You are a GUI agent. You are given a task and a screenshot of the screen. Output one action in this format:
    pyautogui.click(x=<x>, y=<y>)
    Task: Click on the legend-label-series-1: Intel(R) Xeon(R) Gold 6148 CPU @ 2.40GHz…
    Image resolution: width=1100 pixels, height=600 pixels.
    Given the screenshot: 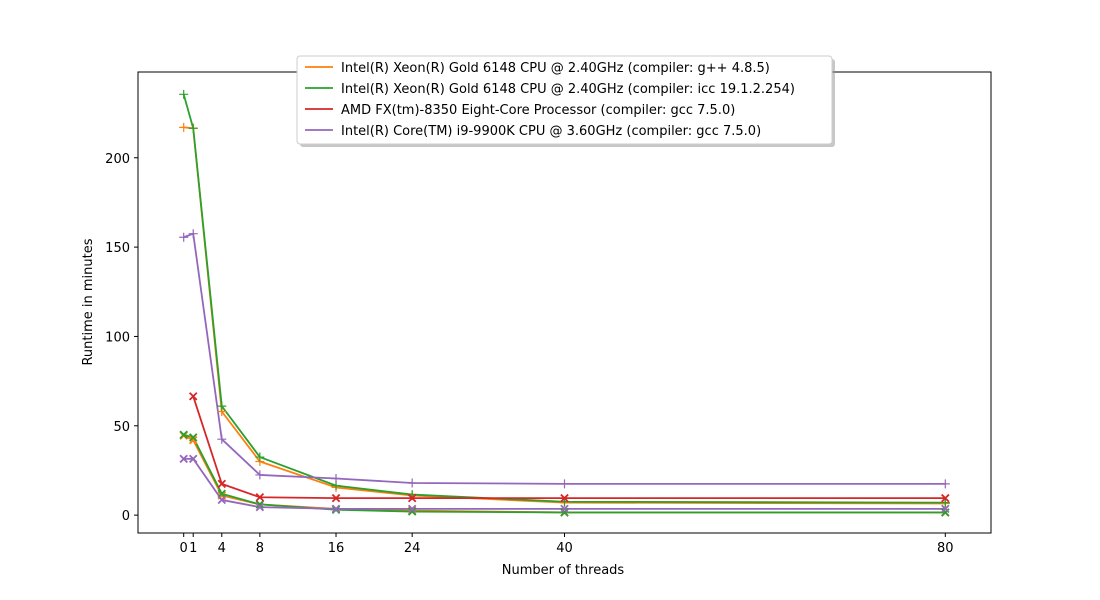 What is the action you would take?
    pyautogui.click(x=555, y=68)
    